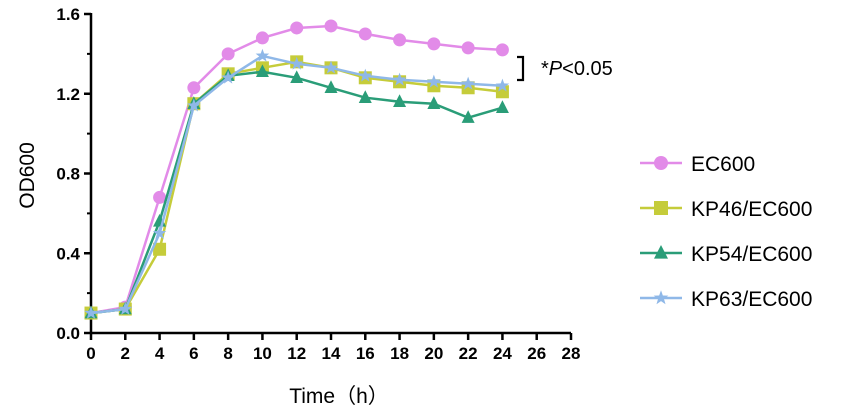  Describe the element at coordinates (68, 253) in the screenshot. I see `y-tick-label: 0.4` at that location.